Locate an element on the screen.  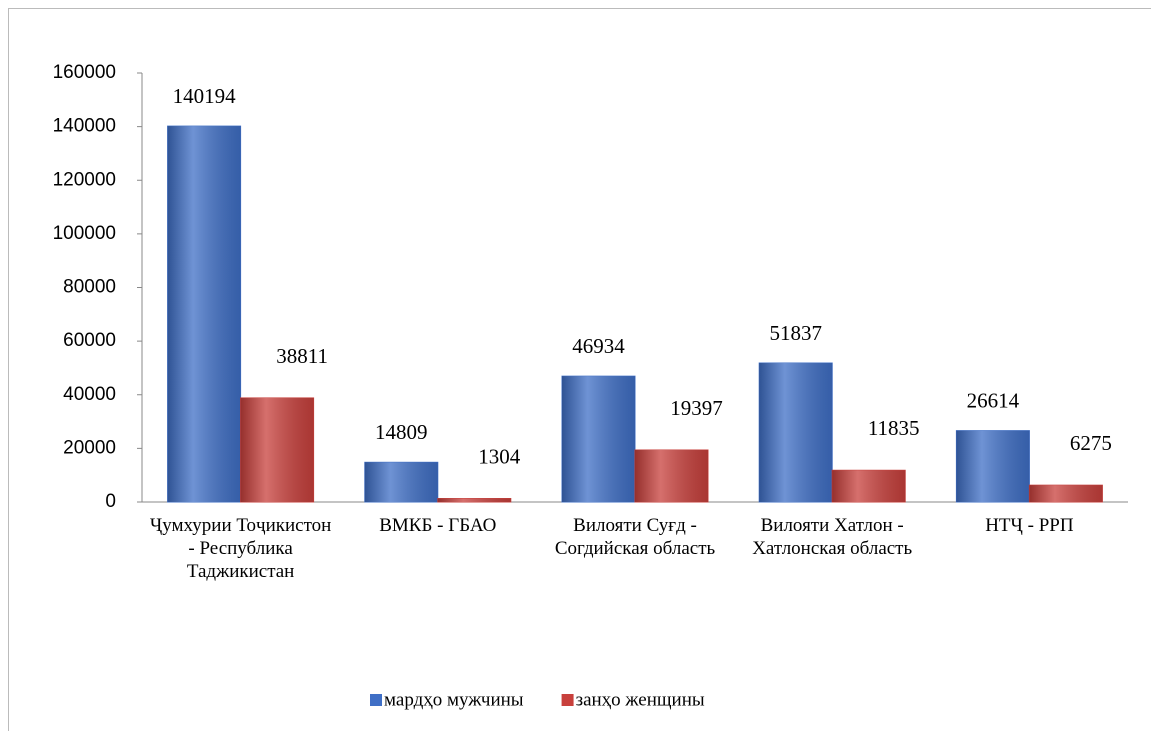
y-tick-label: 120000 is located at coordinates (84, 179).